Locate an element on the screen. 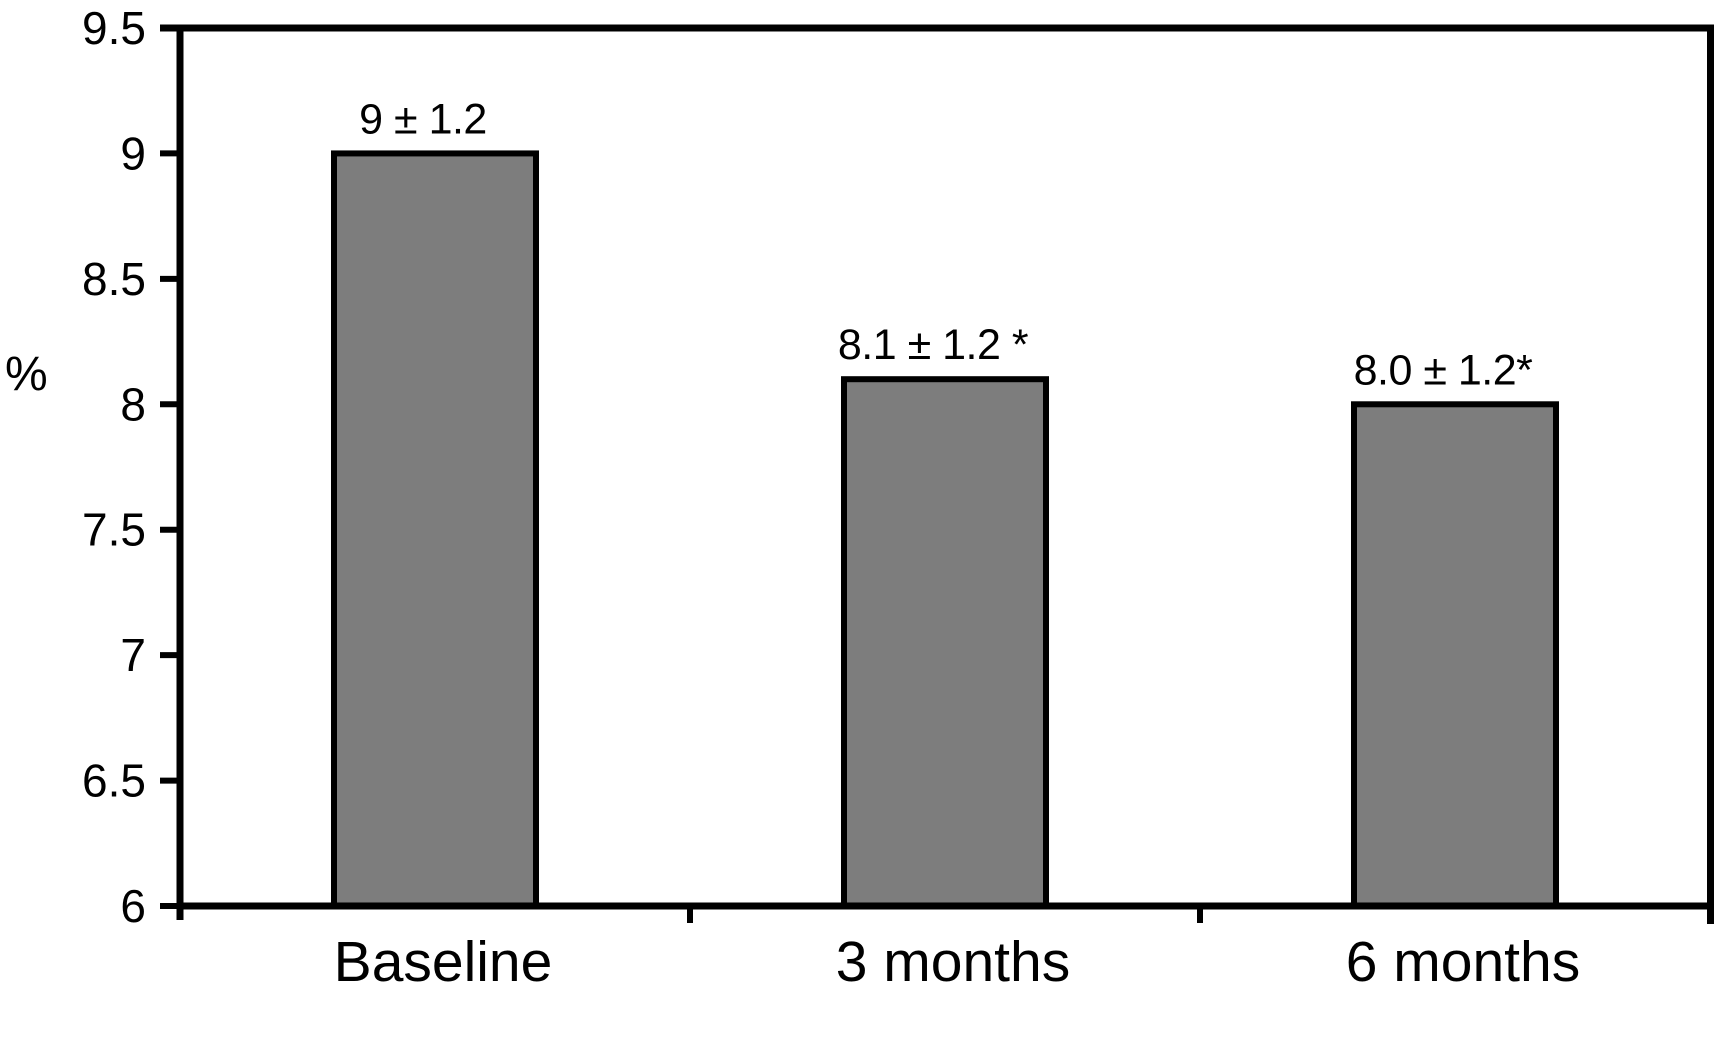  y-tick-label: 8 is located at coordinates (133, 404).